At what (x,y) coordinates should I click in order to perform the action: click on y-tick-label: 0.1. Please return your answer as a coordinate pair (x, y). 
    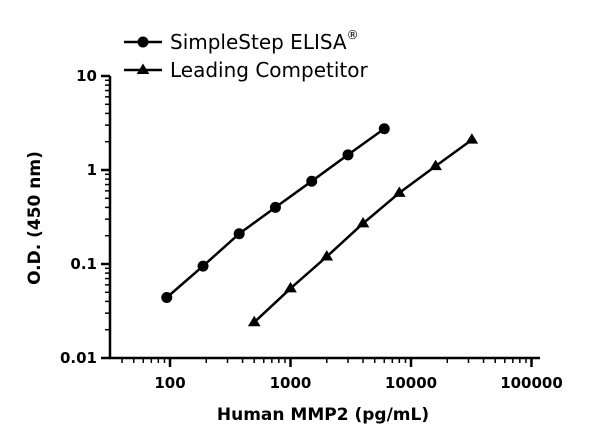
    Looking at the image, I should click on (83, 264).